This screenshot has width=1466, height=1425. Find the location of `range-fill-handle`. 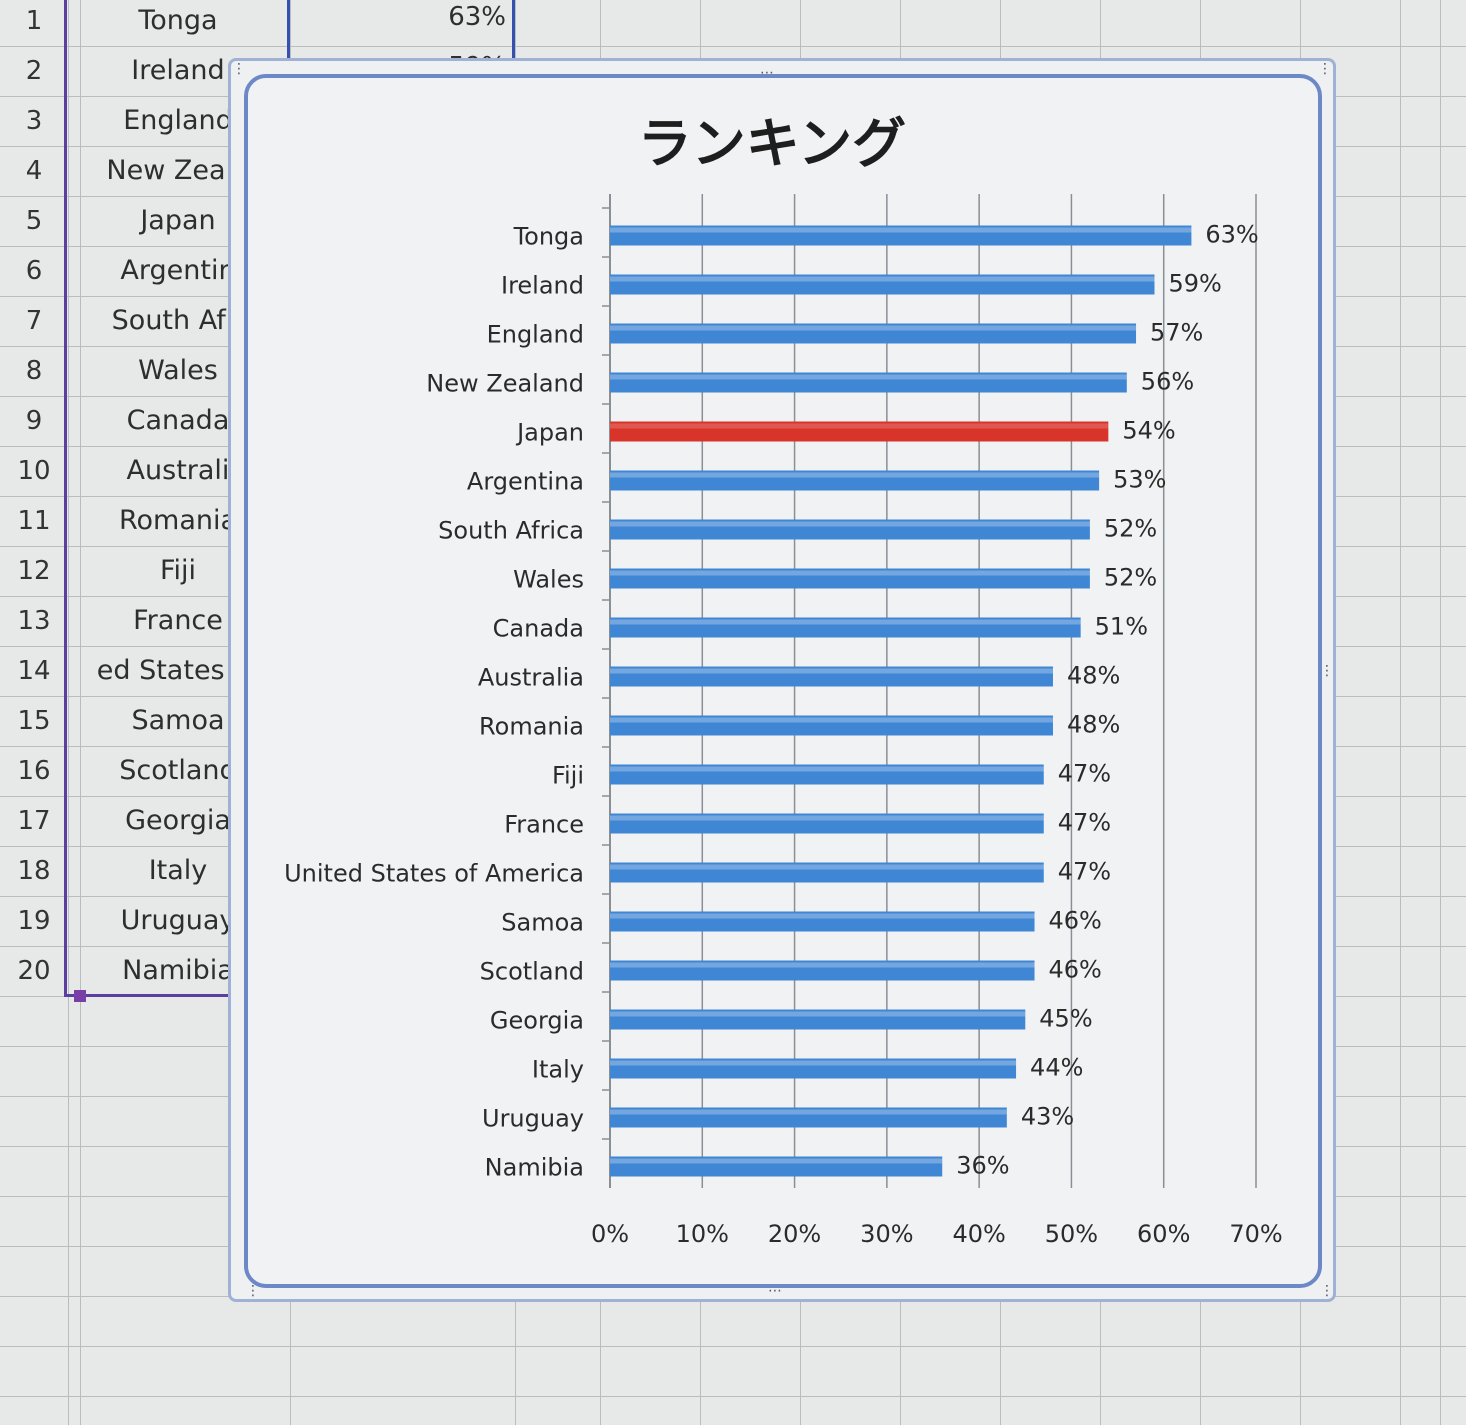

range-fill-handle is located at coordinates (80, 996).